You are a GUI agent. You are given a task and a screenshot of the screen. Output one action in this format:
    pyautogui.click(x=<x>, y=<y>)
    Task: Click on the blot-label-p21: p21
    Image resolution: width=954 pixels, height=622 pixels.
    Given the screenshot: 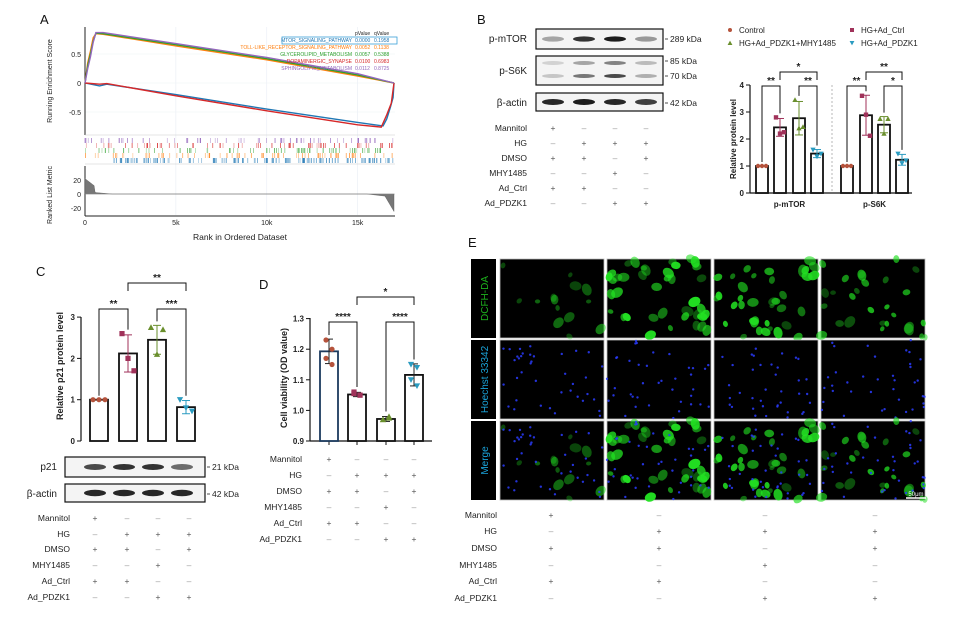 What is the action you would take?
    pyautogui.click(x=48, y=467)
    